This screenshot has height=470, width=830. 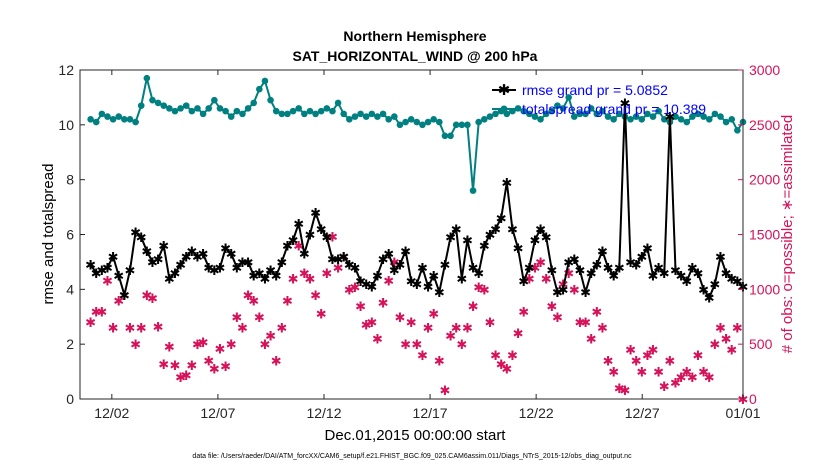 I want to click on y2-tick-label: 2000, so click(x=764, y=180).